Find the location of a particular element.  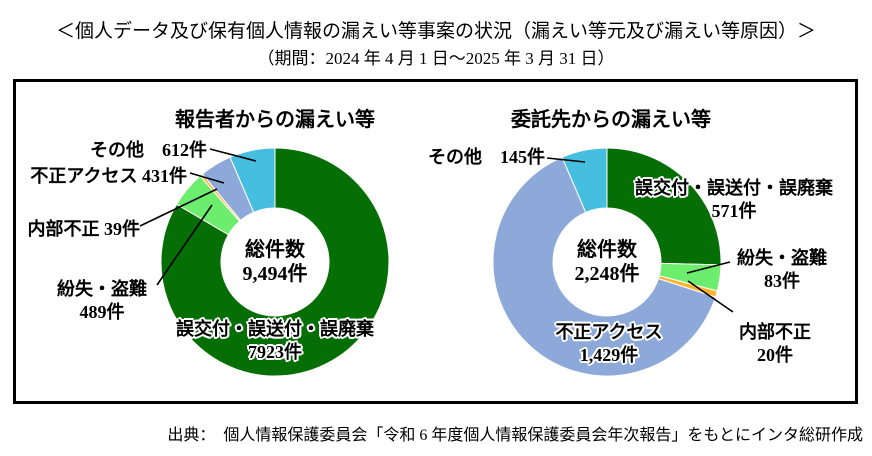

callout-label-loss-theft-left: 紛失・盗難 489件 is located at coordinates (102, 300).